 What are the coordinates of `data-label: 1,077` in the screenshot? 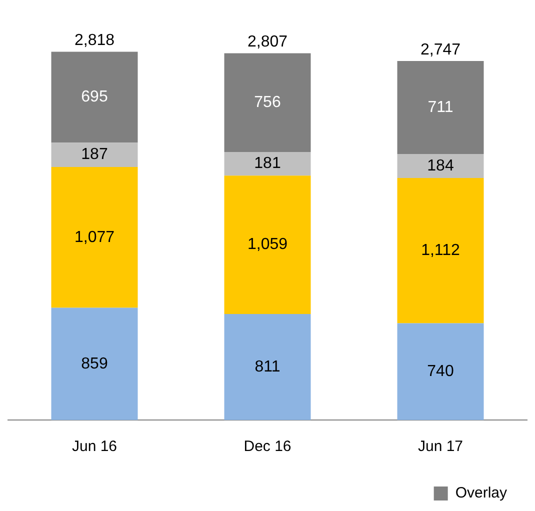 It's located at (94, 237).